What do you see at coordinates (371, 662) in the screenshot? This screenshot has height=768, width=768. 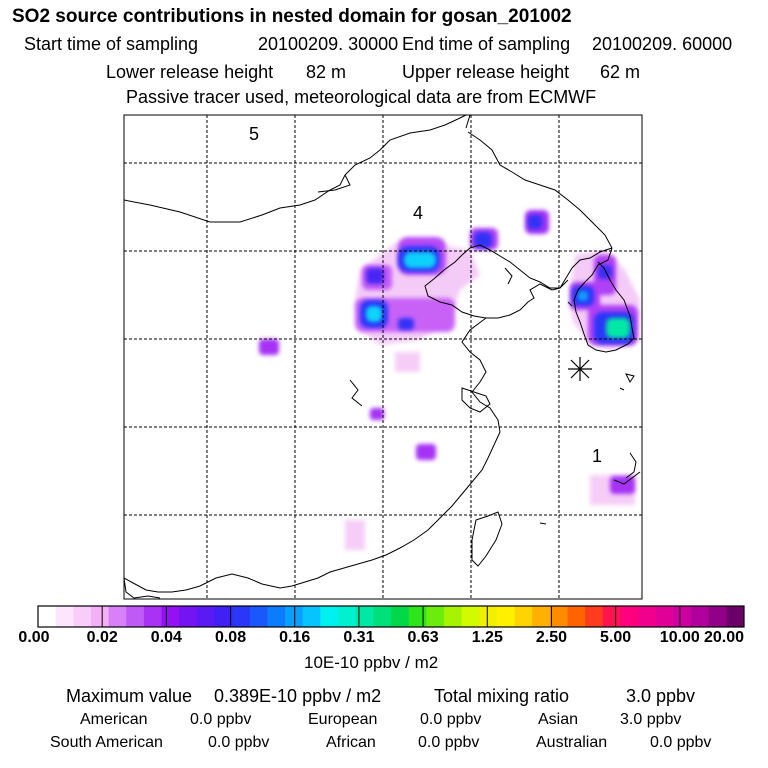 I see `colorbar-unit: 10E-10 ppbv / m2` at bounding box center [371, 662].